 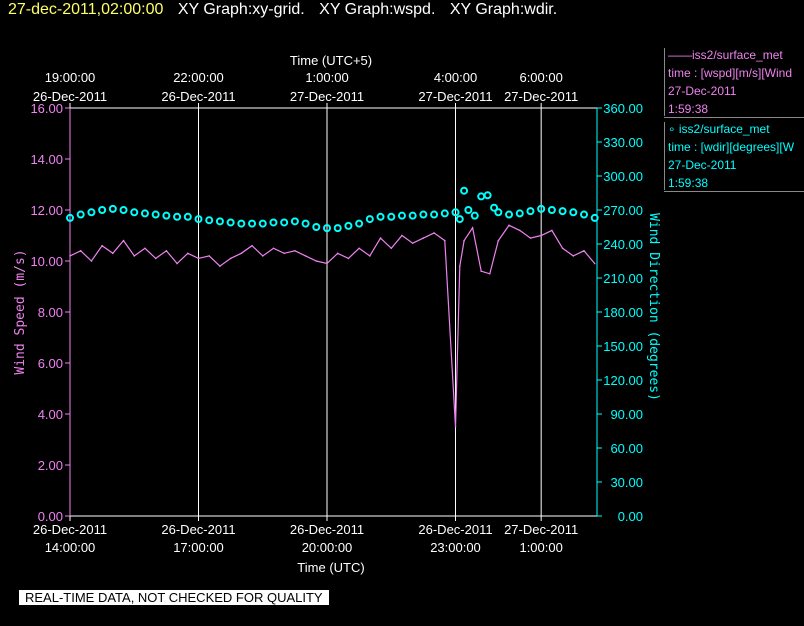 I want to click on right-tick-label-12: 360.00, so click(x=623, y=108).